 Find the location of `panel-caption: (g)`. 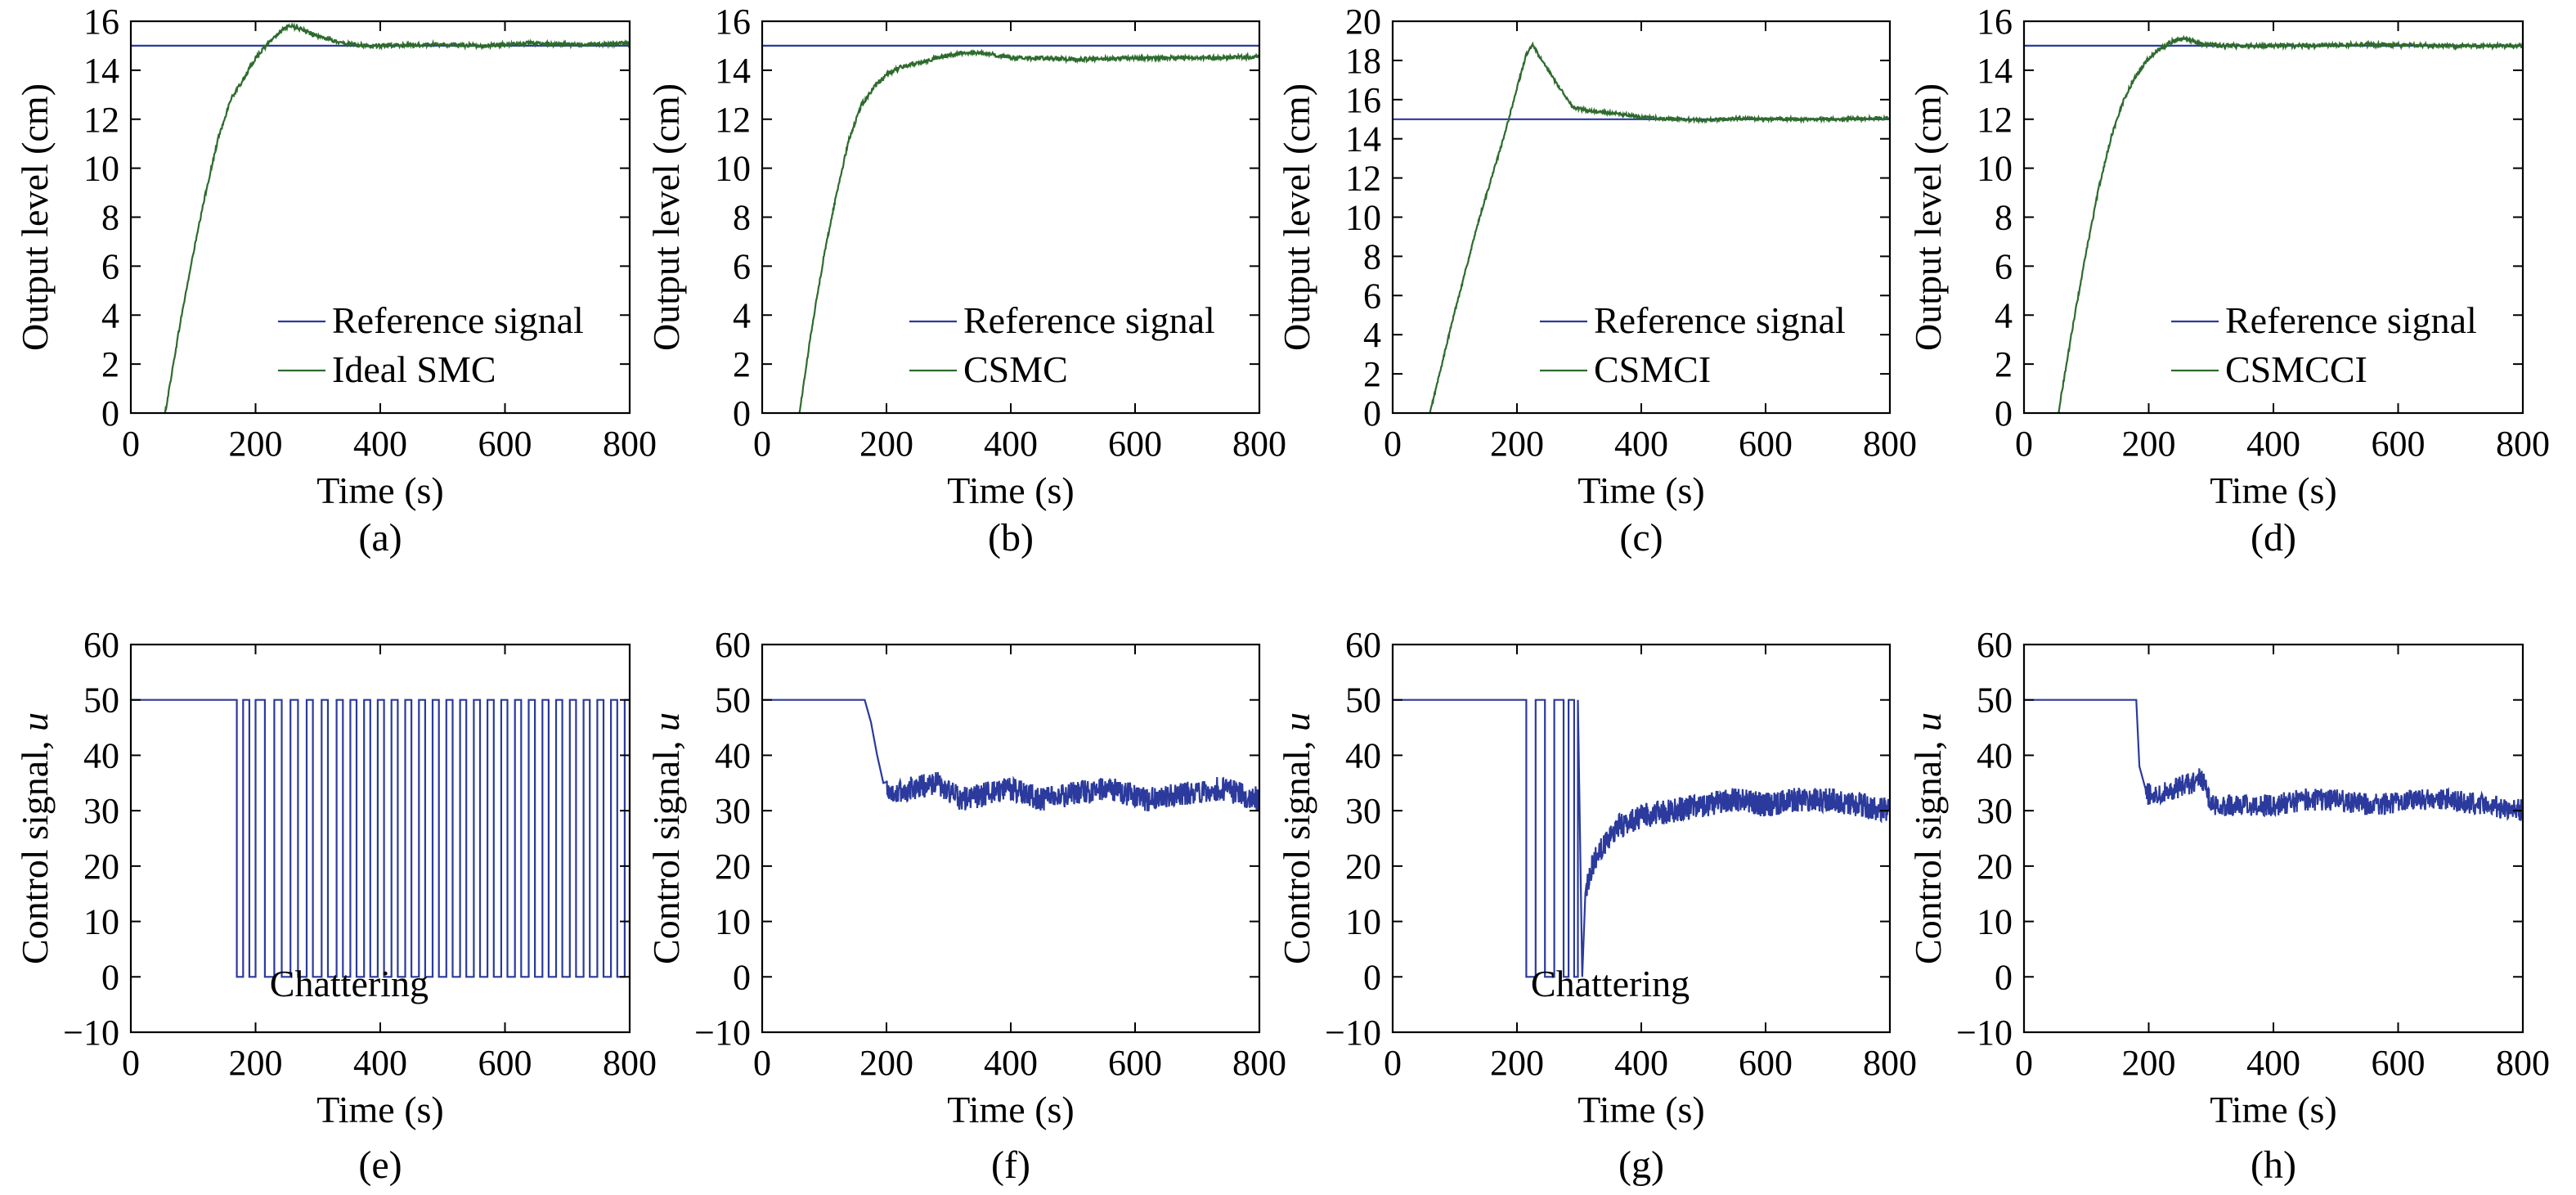

panel-caption: (g) is located at coordinates (1641, 1165).